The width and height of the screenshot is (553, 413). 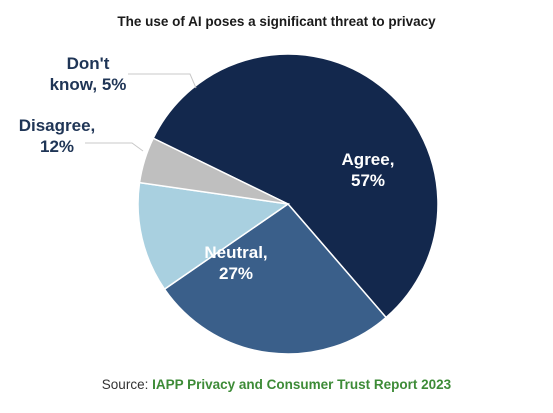 What do you see at coordinates (127, 384) in the screenshot?
I see `source-prefix: Source:` at bounding box center [127, 384].